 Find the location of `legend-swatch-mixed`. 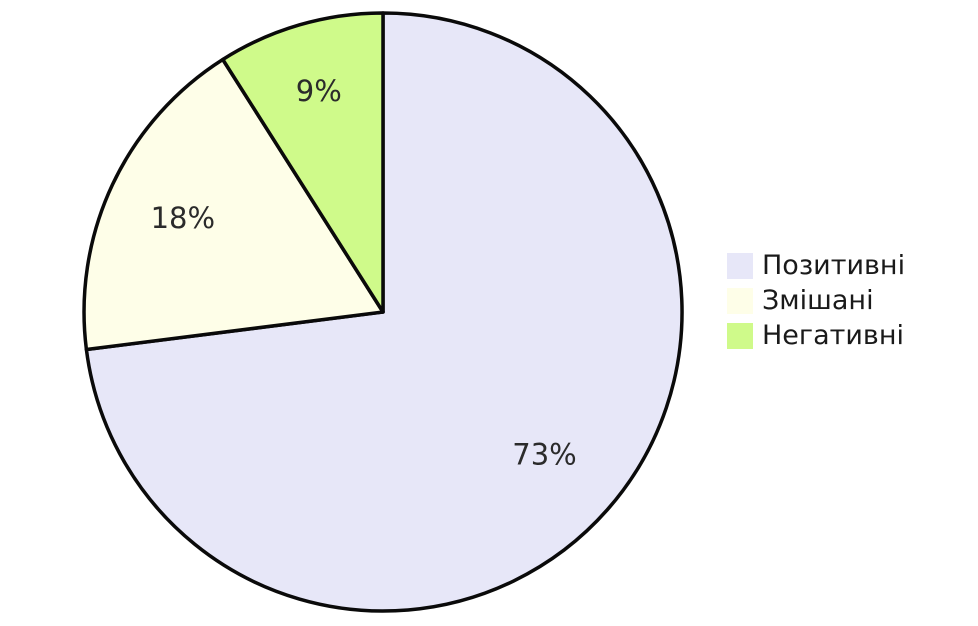

legend-swatch-mixed is located at coordinates (740, 300).